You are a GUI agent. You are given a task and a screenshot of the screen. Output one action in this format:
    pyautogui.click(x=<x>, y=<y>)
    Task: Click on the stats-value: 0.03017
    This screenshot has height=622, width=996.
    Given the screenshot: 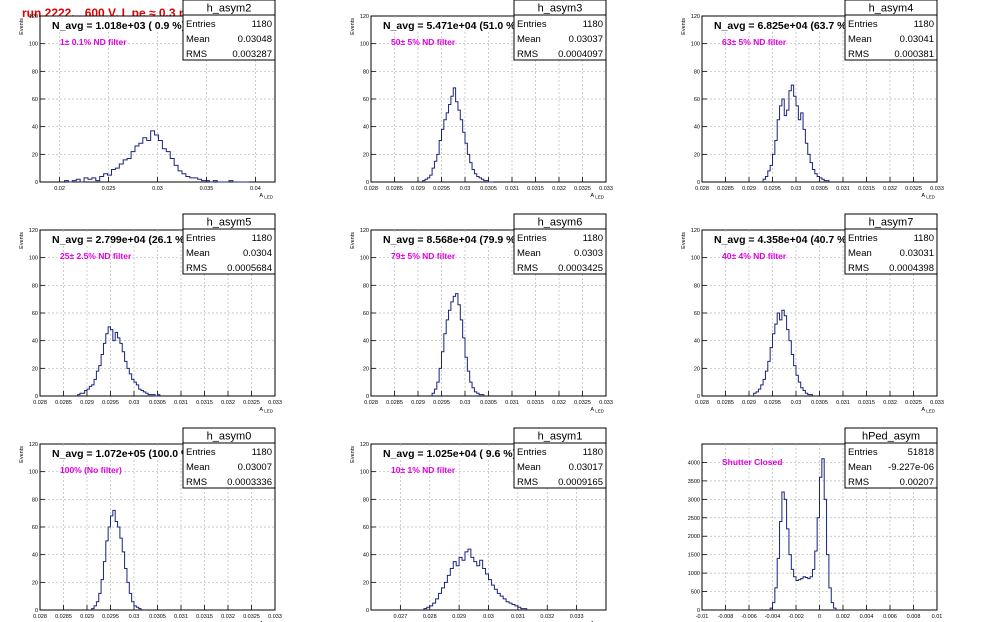 What is the action you would take?
    pyautogui.click(x=586, y=467)
    